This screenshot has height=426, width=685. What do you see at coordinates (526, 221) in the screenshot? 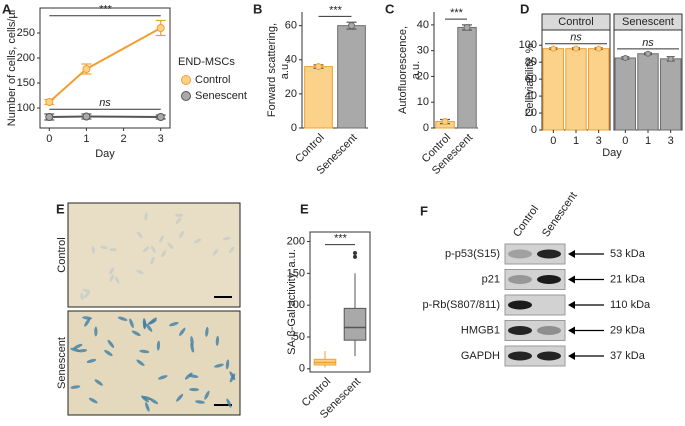
I see `lane-label: Control` at bounding box center [526, 221].